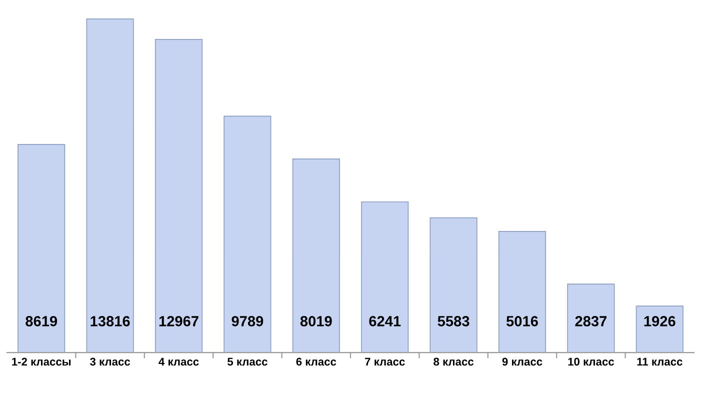  Describe the element at coordinates (110, 321) in the screenshot. I see `data-label: 13816` at that location.